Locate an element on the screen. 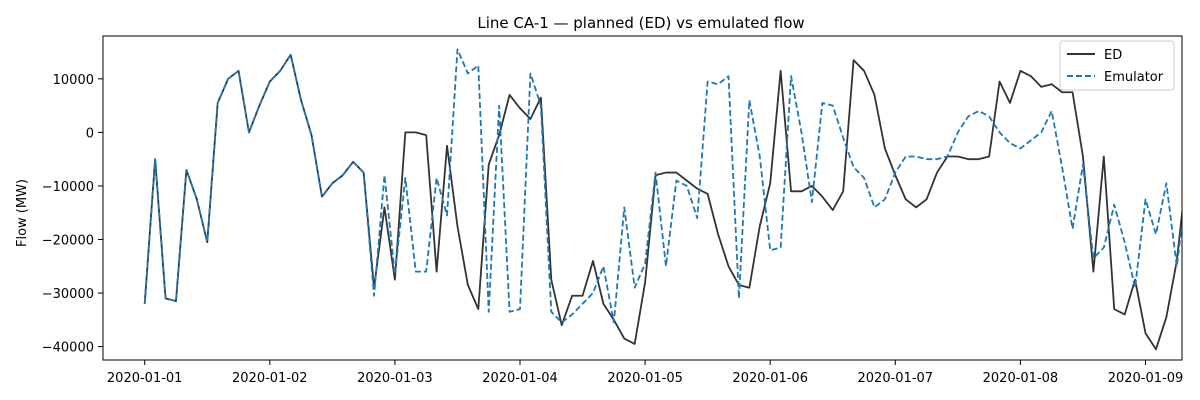 The height and width of the screenshot is (400, 1200). x-tick-label: 2020-01-02 is located at coordinates (270, 378).